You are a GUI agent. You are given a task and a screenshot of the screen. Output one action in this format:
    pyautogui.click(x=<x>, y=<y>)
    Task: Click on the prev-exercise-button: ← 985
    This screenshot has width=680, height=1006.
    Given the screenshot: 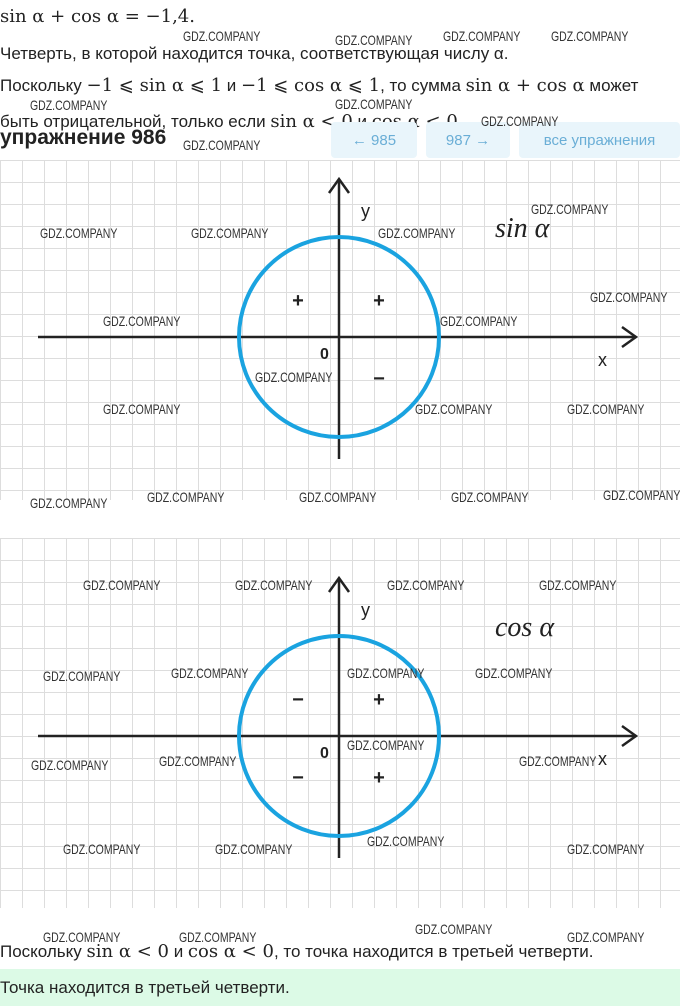 What is the action you would take?
    pyautogui.click(x=374, y=140)
    